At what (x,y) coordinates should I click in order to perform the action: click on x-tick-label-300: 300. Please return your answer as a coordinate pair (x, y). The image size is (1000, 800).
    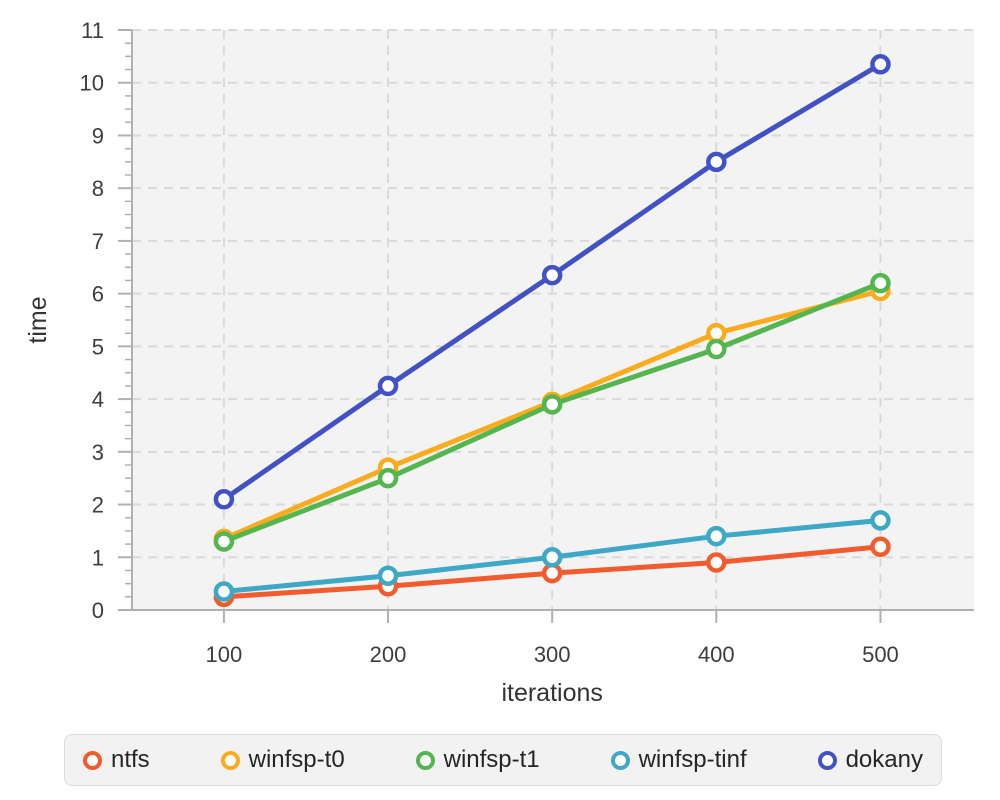
    Looking at the image, I should click on (552, 654).